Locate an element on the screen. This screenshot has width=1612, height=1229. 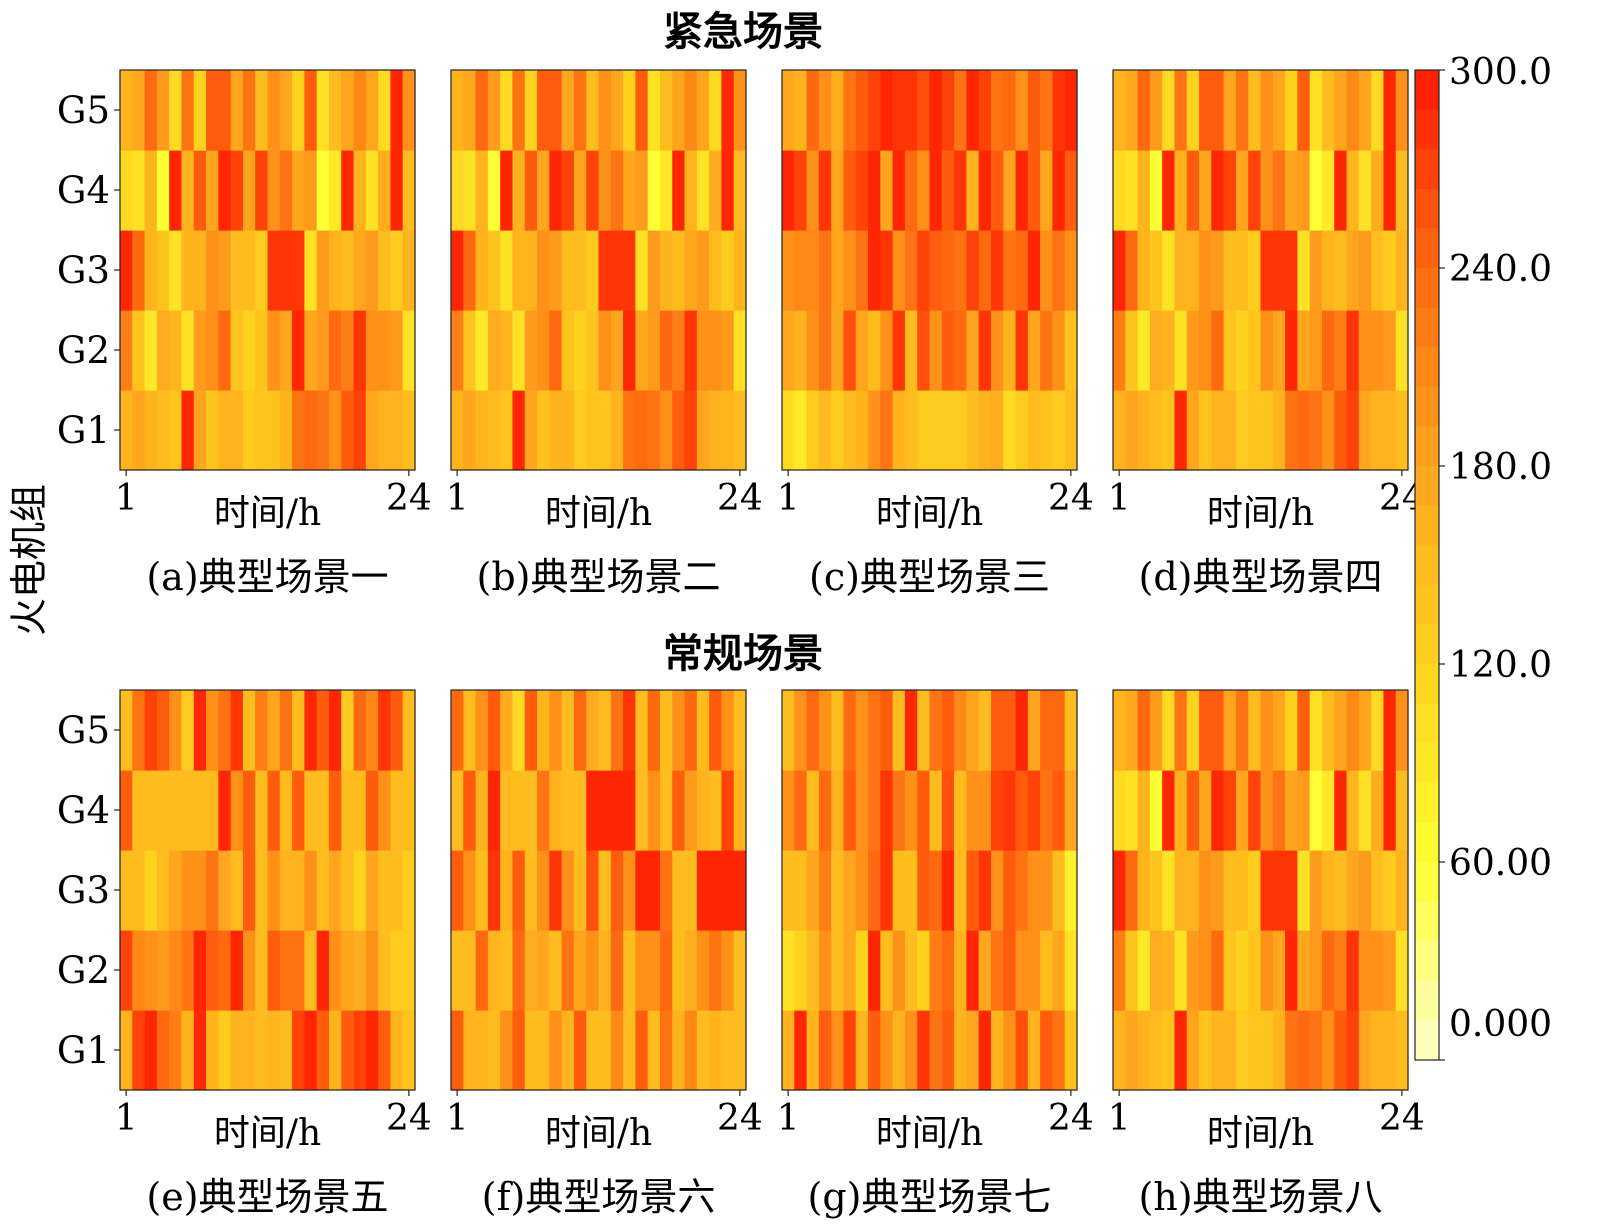
x-axis-title: 时间/h is located at coordinates (267, 513).